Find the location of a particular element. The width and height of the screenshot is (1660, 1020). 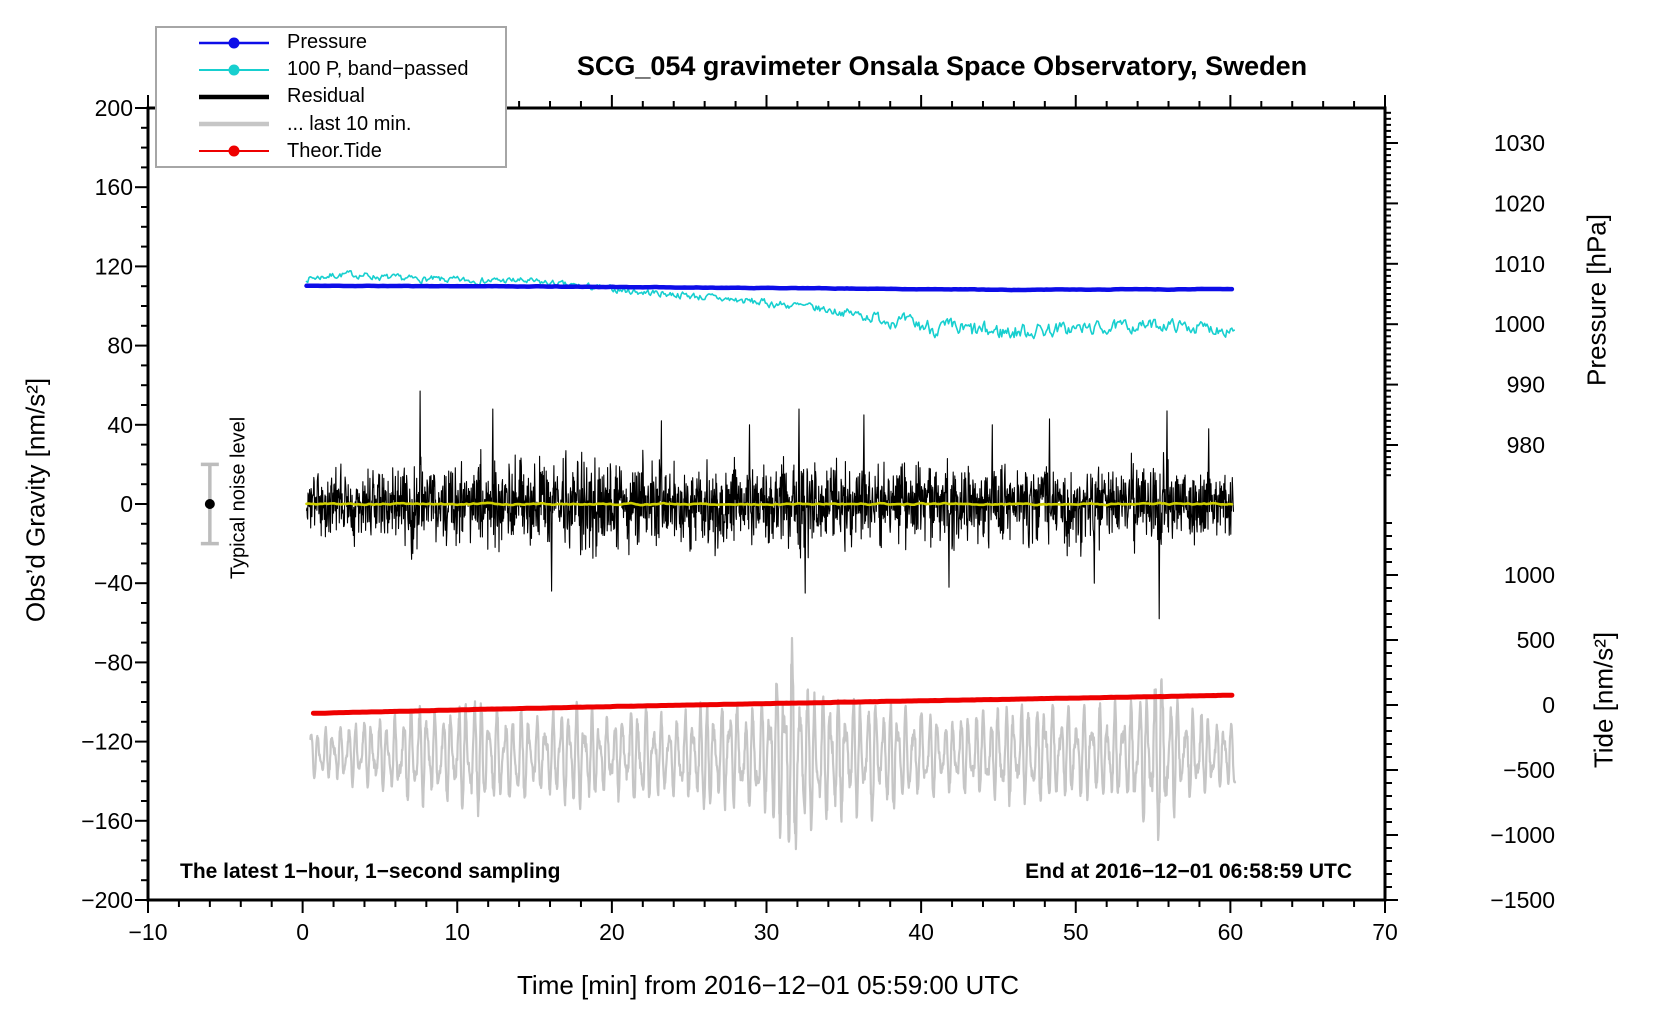

y-left-tick-label: −120 is located at coordinates (107, 742).